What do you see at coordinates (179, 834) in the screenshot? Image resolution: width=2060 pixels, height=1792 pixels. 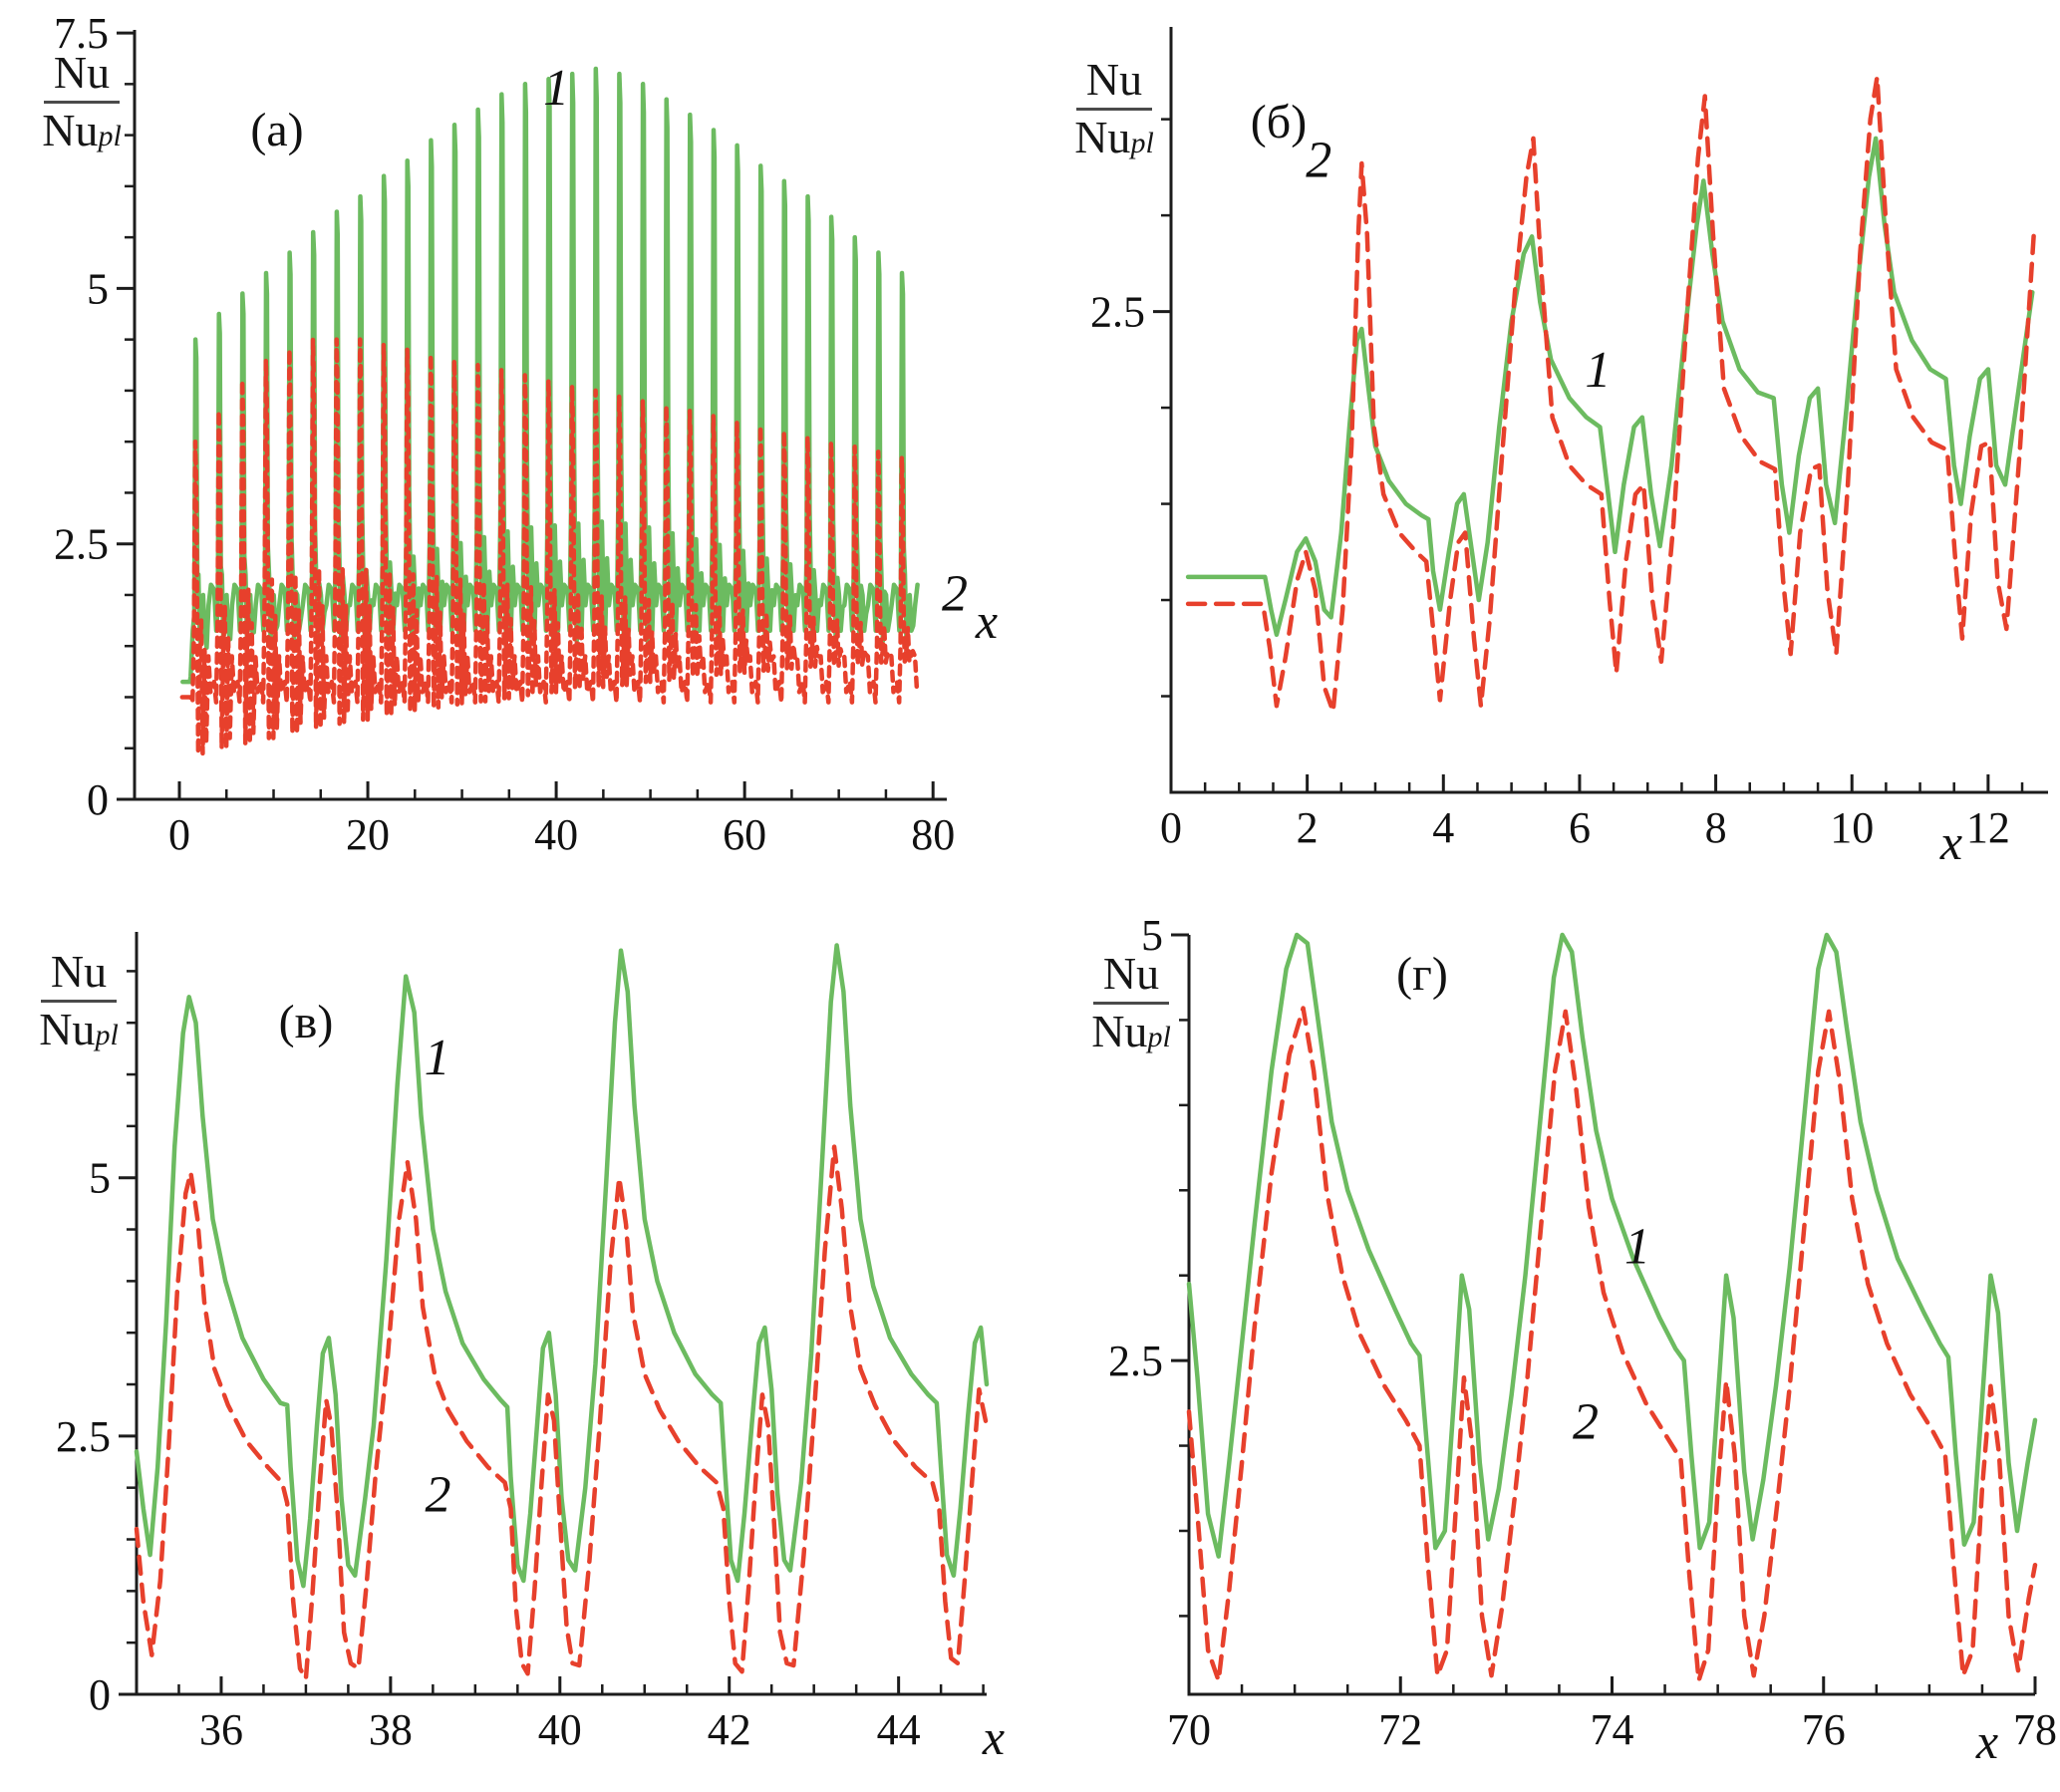 I see `panel-a-x-tick-label: 0` at bounding box center [179, 834].